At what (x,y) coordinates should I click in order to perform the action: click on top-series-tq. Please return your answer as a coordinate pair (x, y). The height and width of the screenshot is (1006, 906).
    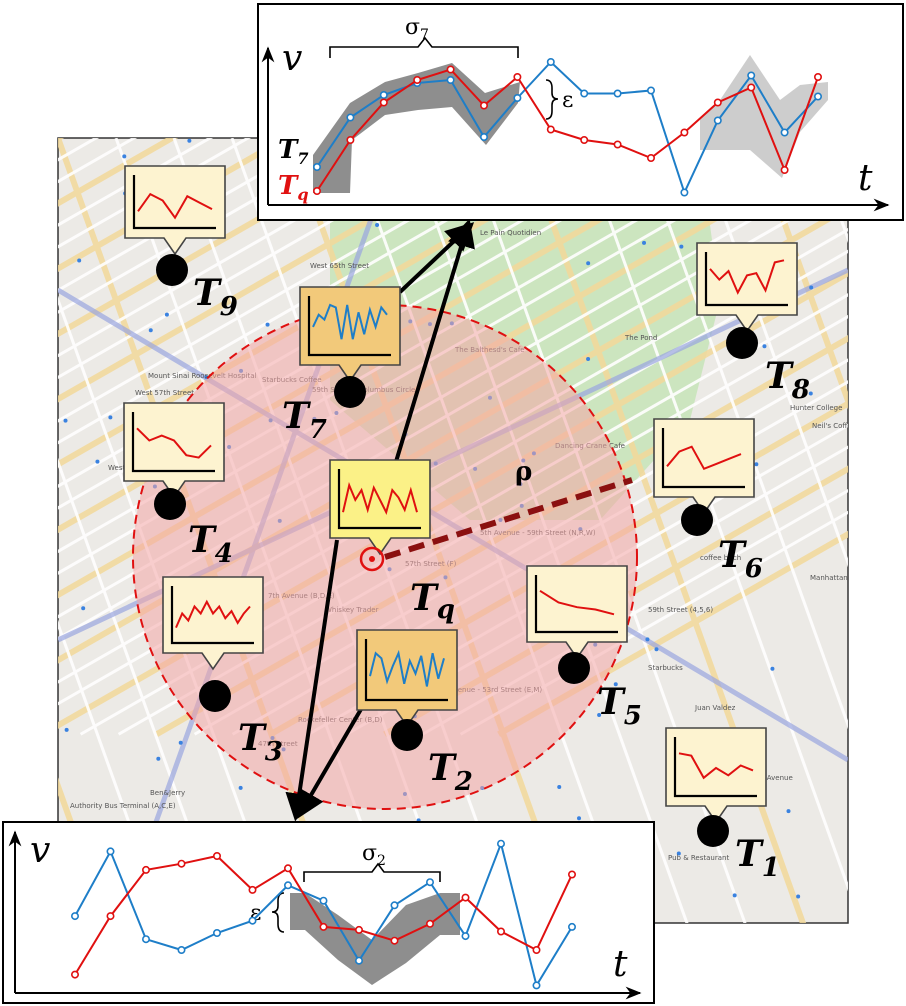
    Looking at the image, I should click on (567, 130).